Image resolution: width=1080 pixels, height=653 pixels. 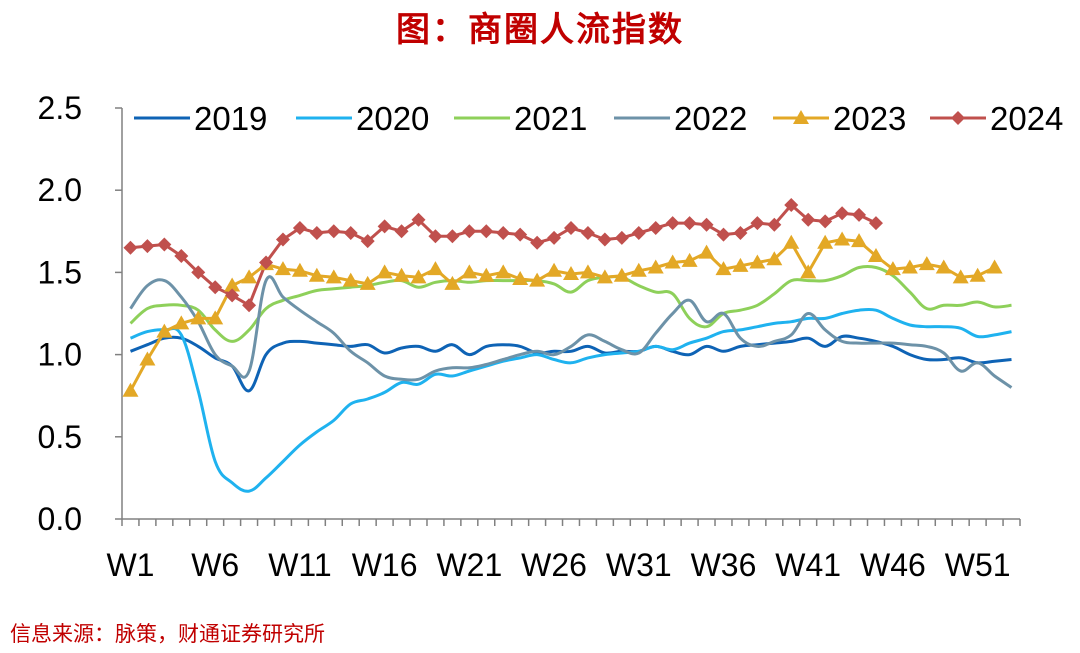 I want to click on x-tick-label: W46, so click(x=893, y=565).